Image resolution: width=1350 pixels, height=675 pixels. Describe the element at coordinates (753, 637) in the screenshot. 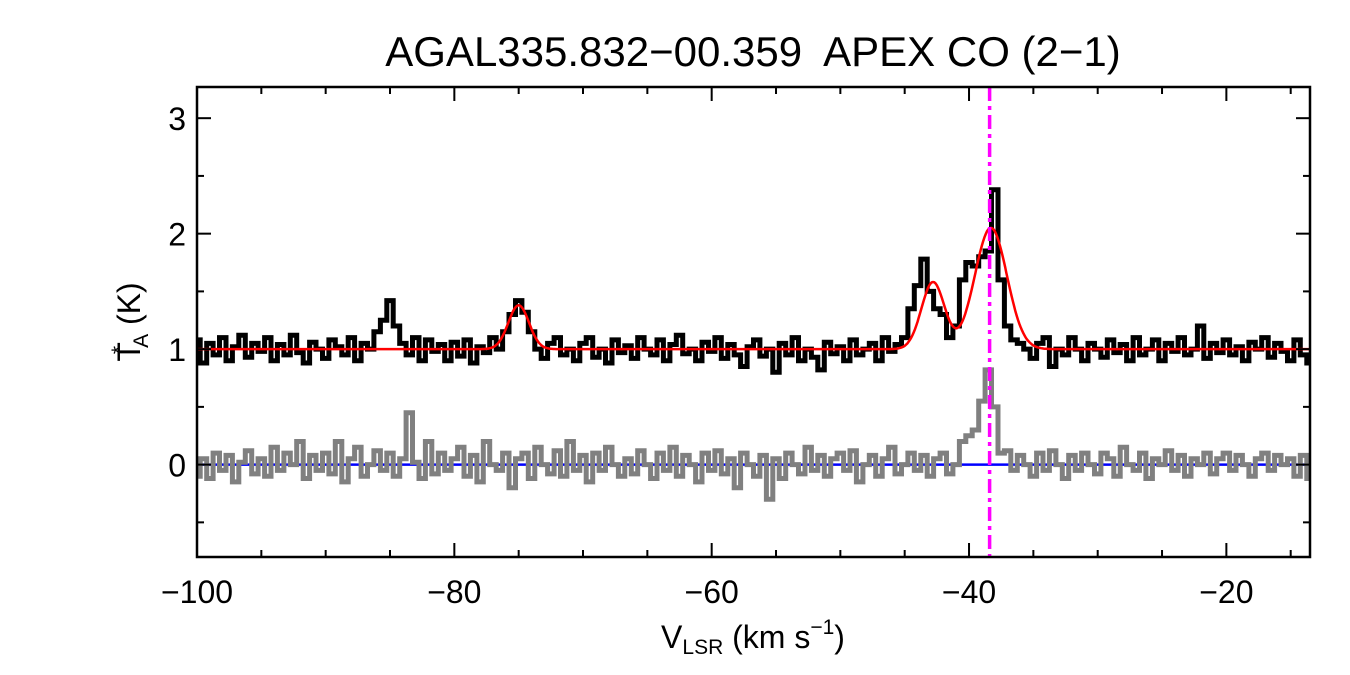

I see `x-axis-label: VLSR (km s−1)` at that location.